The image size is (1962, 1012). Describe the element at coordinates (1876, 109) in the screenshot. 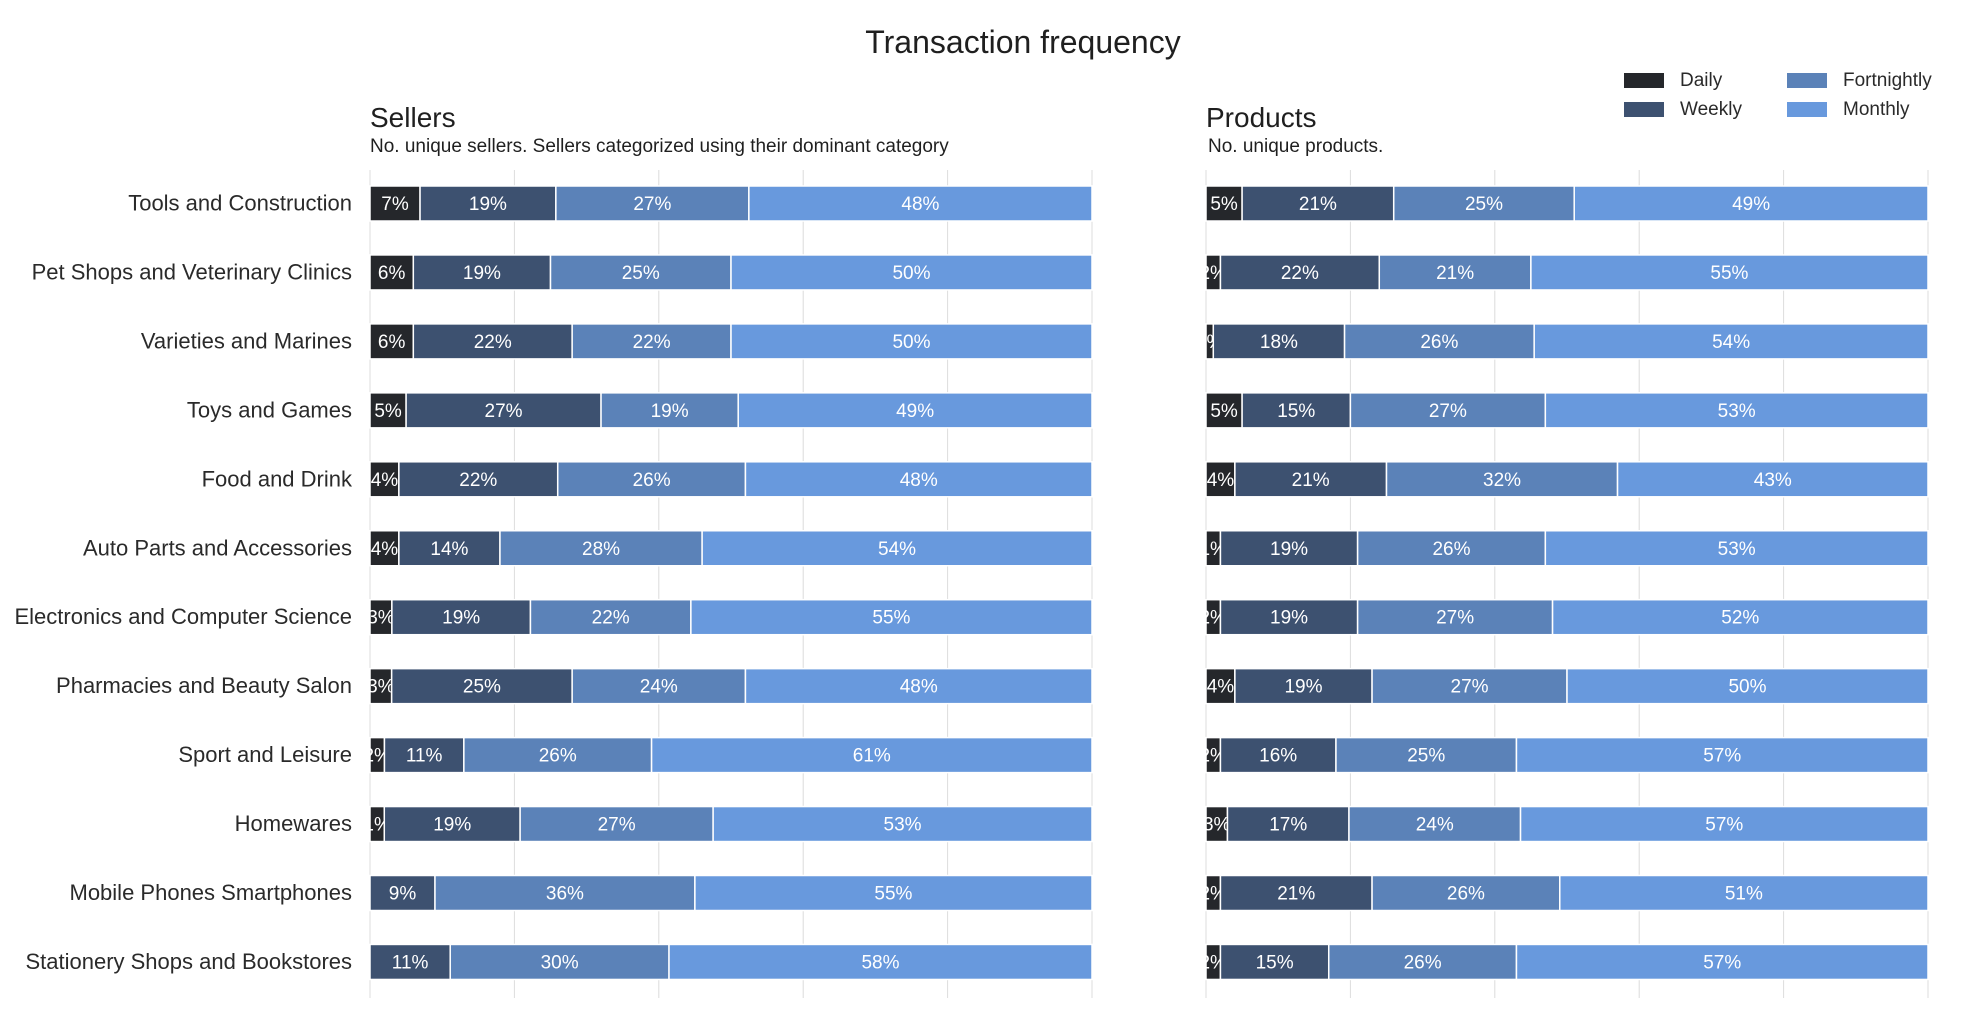

I see `legend-label-monthly: Monthly` at that location.